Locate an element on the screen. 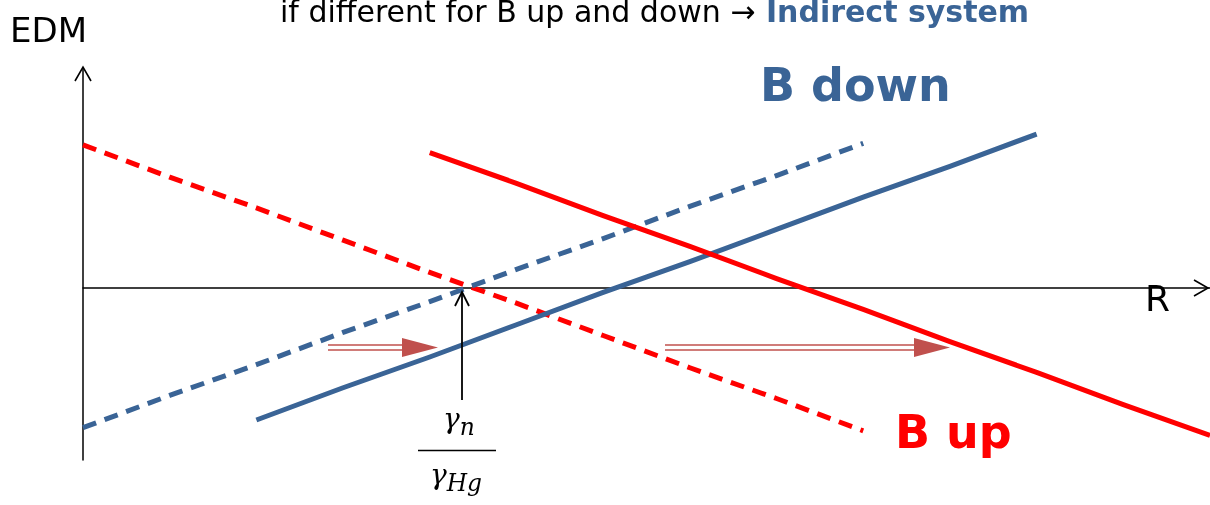 This screenshot has width=1210, height=505. x-axis-title: R is located at coordinates (1158, 298).